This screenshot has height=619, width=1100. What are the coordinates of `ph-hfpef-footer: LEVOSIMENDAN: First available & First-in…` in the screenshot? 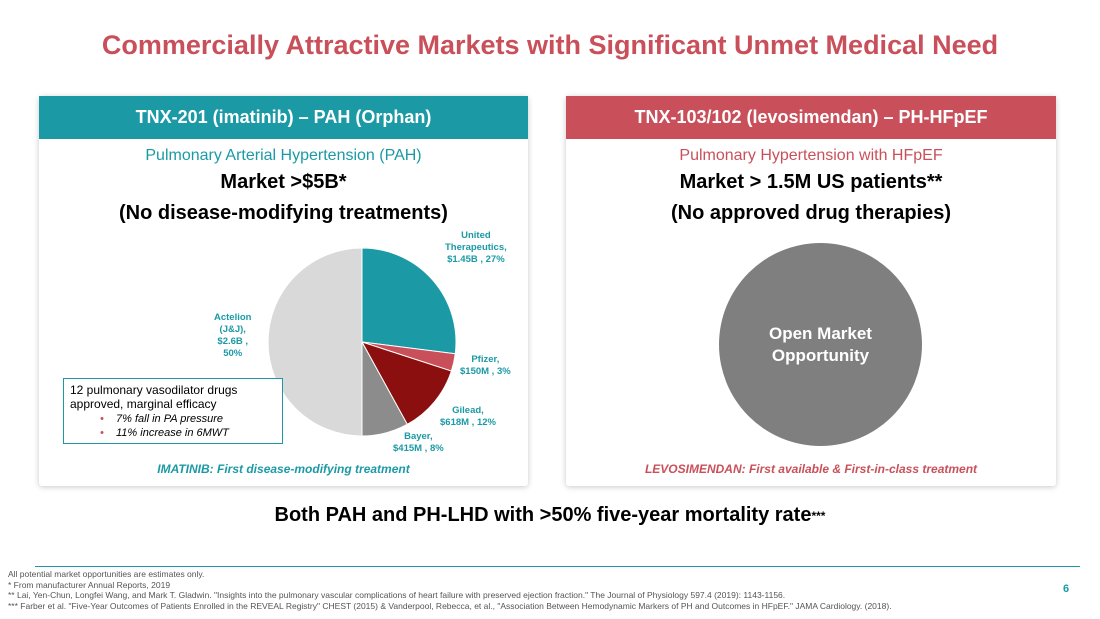 It's located at (811, 469).